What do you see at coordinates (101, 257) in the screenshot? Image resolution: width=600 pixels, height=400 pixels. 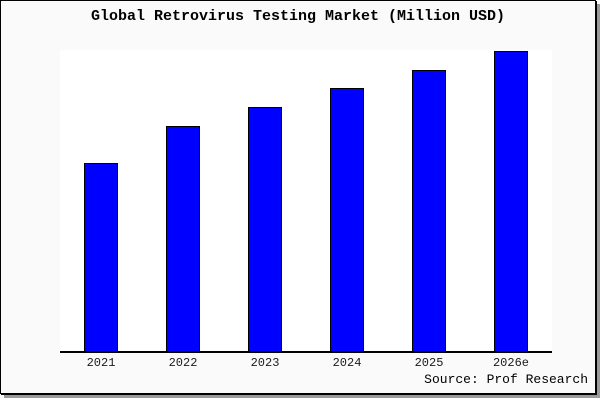 I see `bar-2021` at bounding box center [101, 257].